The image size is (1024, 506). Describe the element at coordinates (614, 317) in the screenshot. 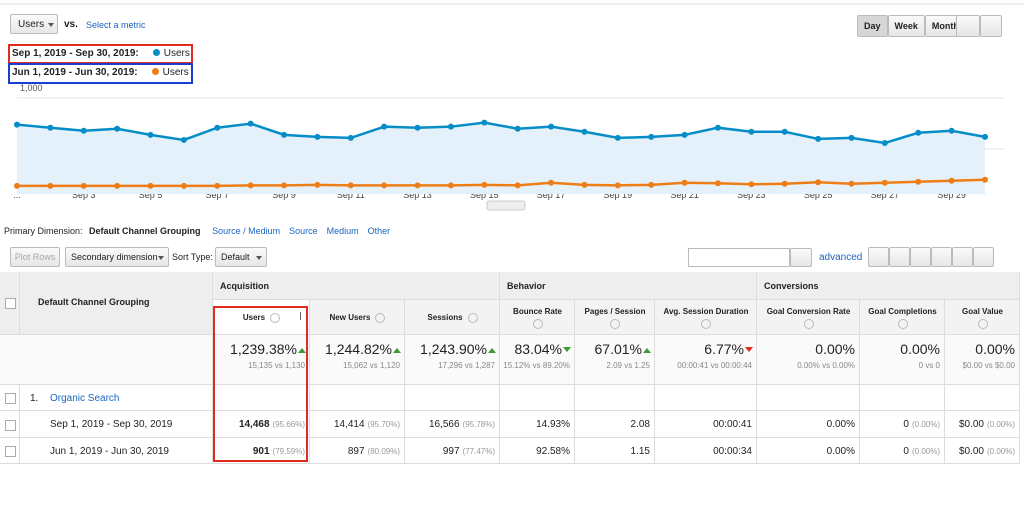

I see `column-header-wrap: Pages / Session` at that location.